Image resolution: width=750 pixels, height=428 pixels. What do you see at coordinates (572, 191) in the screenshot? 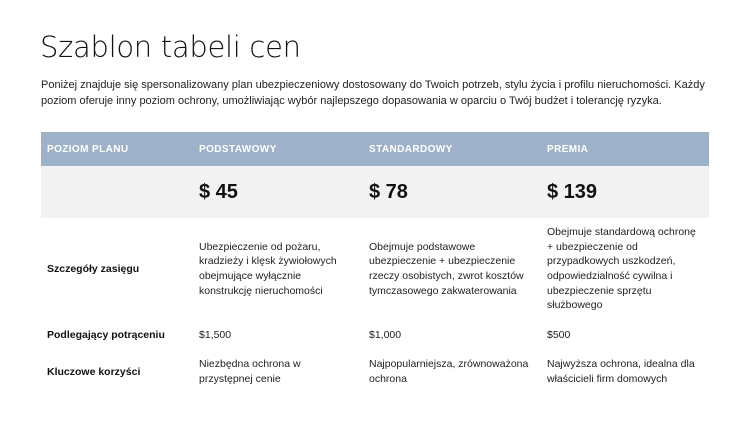
I see `price-premium: $ 139` at bounding box center [572, 191].